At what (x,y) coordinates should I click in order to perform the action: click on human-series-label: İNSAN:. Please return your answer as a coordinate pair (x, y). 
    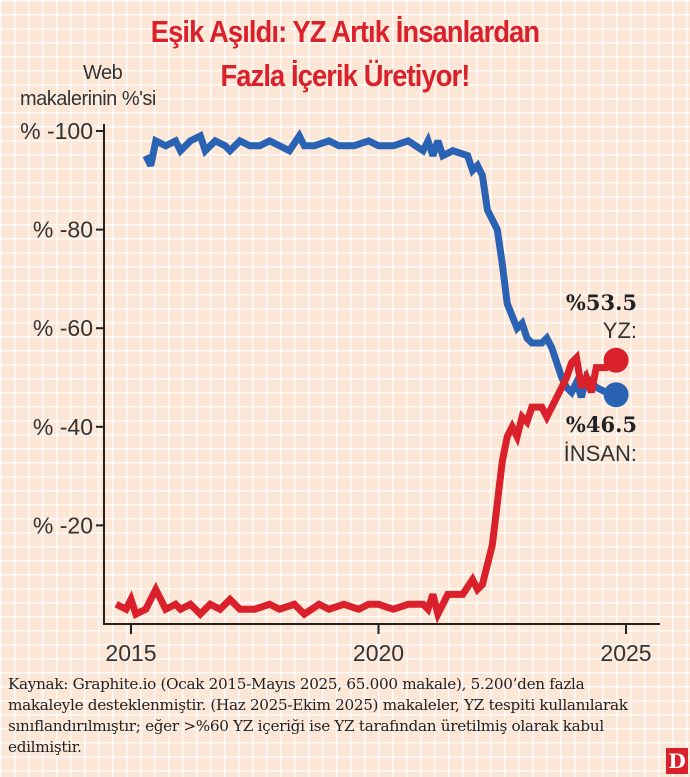
    Looking at the image, I should click on (600, 453).